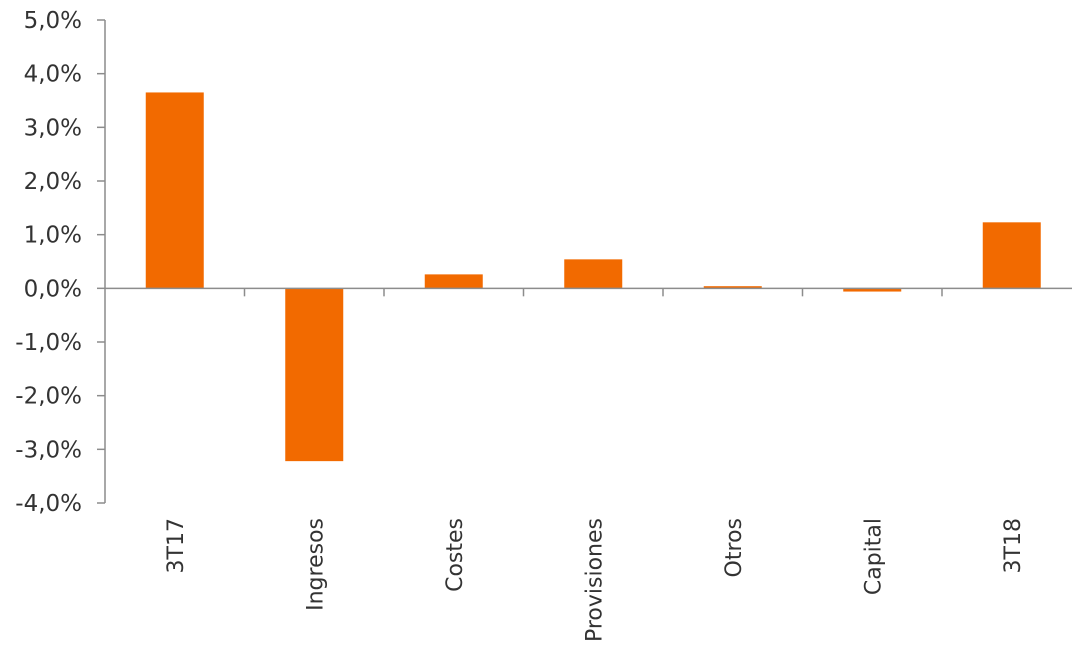 This screenshot has height=650, width=1072. I want to click on x-tick-label: Provisiones, so click(594, 580).